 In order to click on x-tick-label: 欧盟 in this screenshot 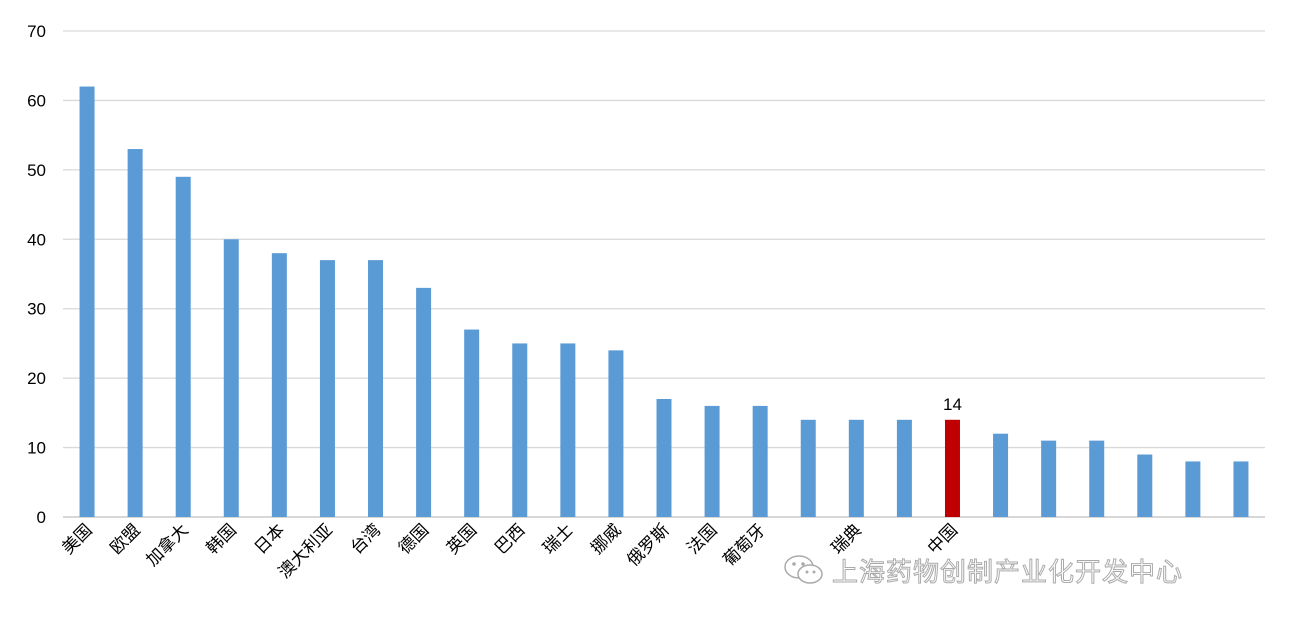, I will do `click(125, 539)`.